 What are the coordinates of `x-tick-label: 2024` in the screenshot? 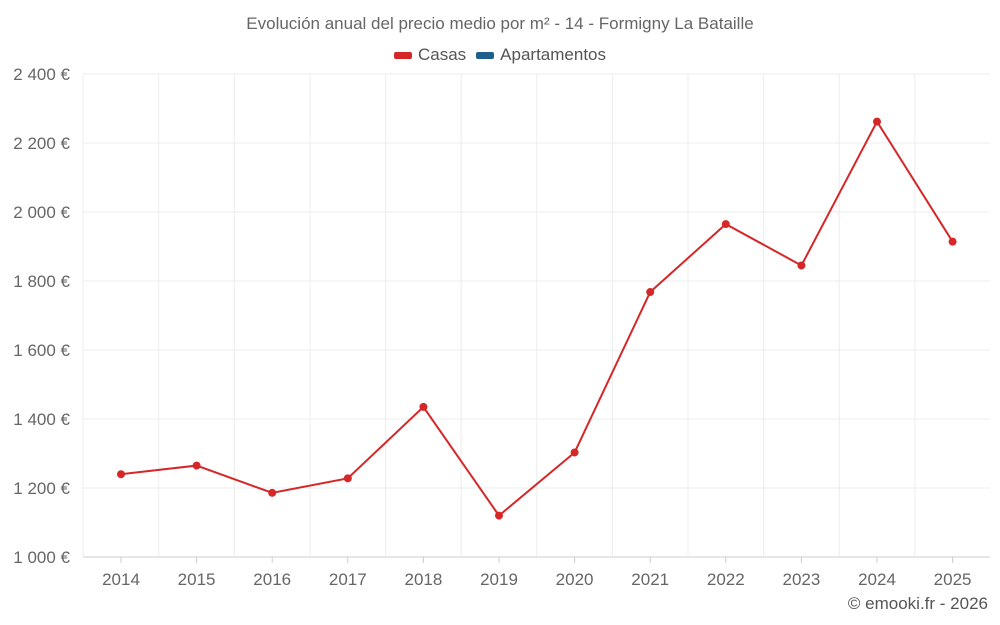 It's located at (877, 579).